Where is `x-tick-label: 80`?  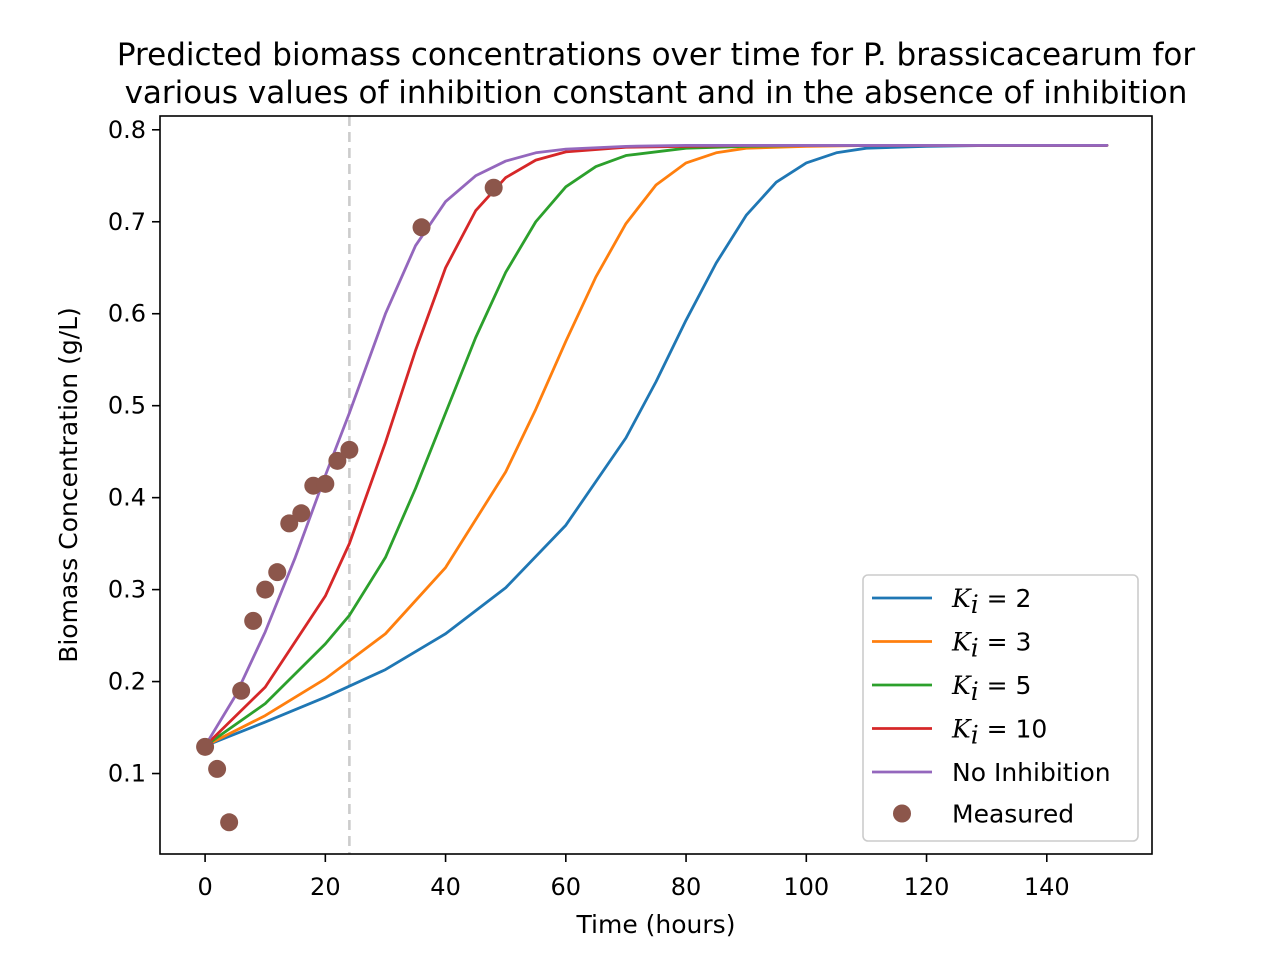
x-tick-label: 80 is located at coordinates (686, 887).